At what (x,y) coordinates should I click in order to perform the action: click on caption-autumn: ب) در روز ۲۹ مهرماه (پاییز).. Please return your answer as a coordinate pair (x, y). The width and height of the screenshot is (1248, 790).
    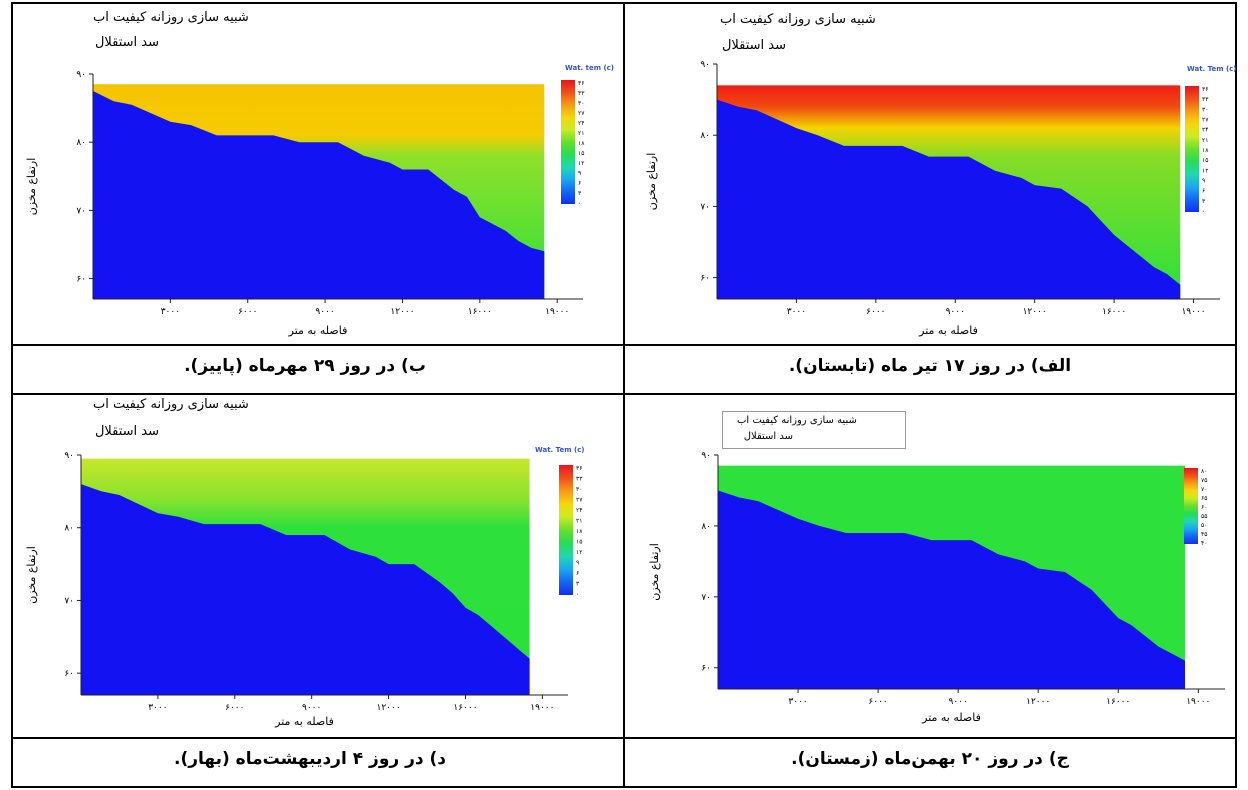
    Looking at the image, I should click on (305, 366).